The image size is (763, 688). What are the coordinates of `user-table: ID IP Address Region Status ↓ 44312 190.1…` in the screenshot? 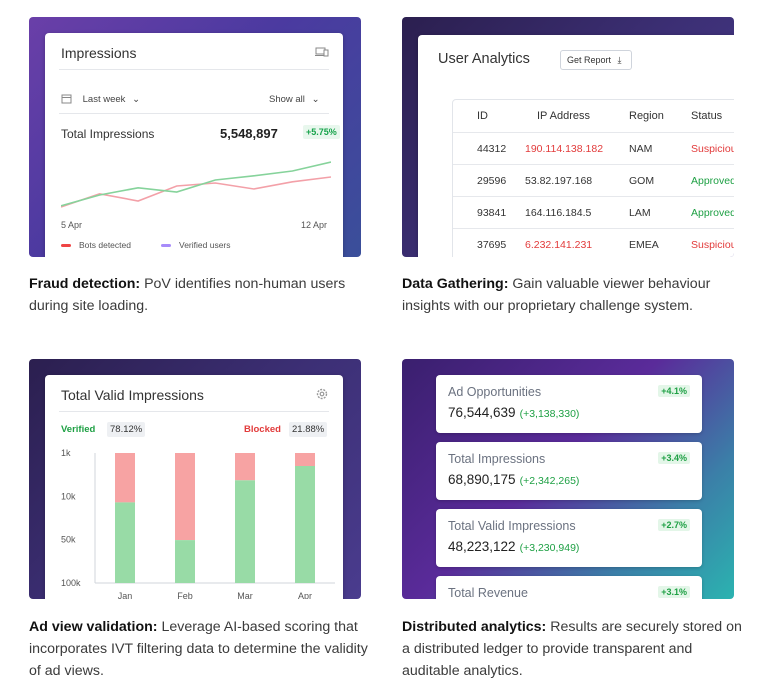 It's located at (593, 178).